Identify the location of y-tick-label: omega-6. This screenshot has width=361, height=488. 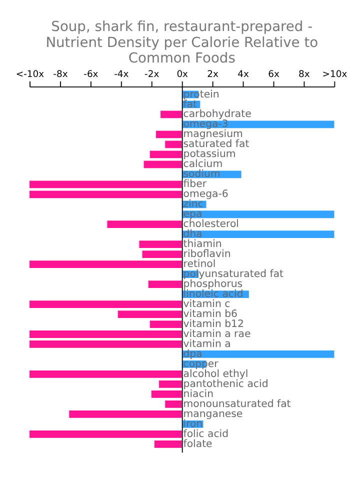
(205, 194).